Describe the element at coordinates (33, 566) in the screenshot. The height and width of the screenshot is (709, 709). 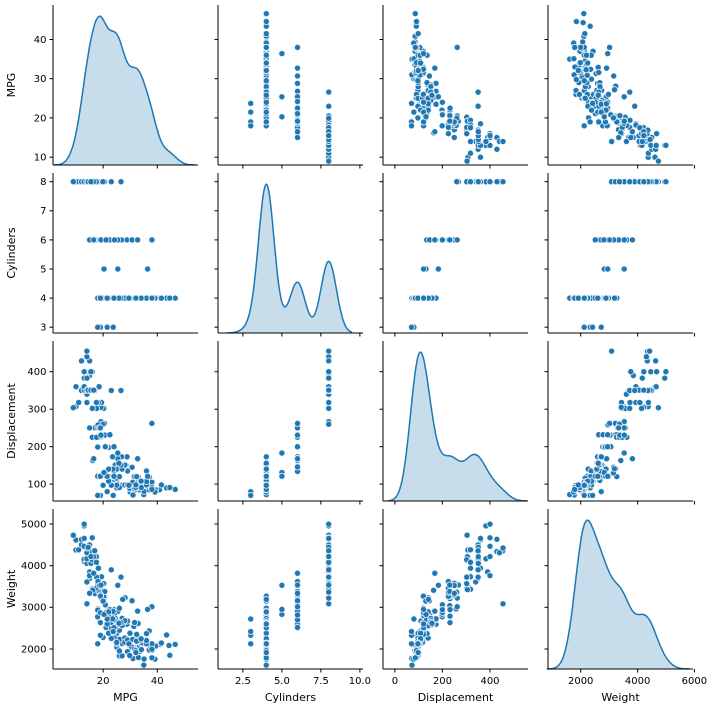
I see `y-tick-label: 4000` at that location.